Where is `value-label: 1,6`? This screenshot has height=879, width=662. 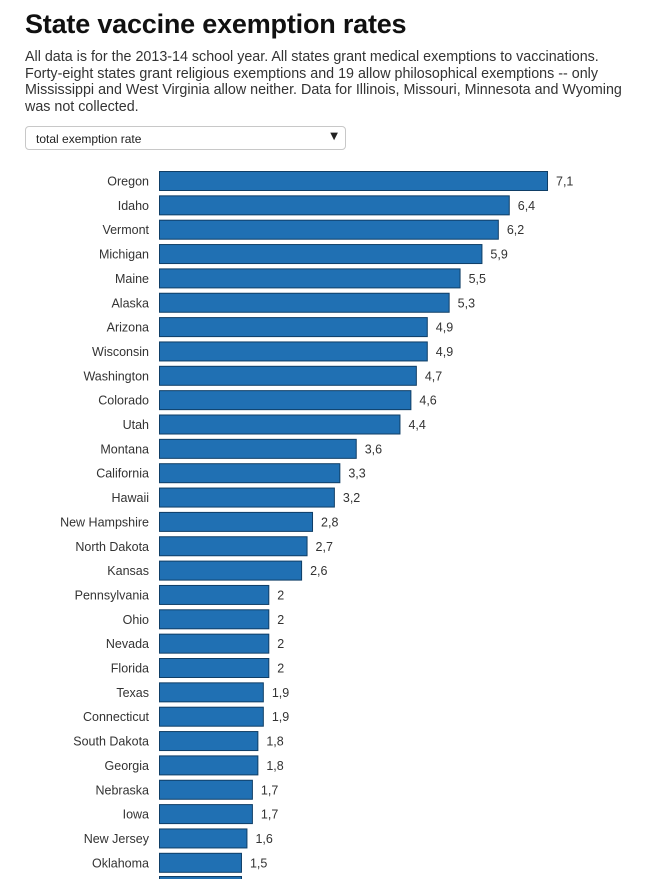
value-label: 1,6 is located at coordinates (263, 839).